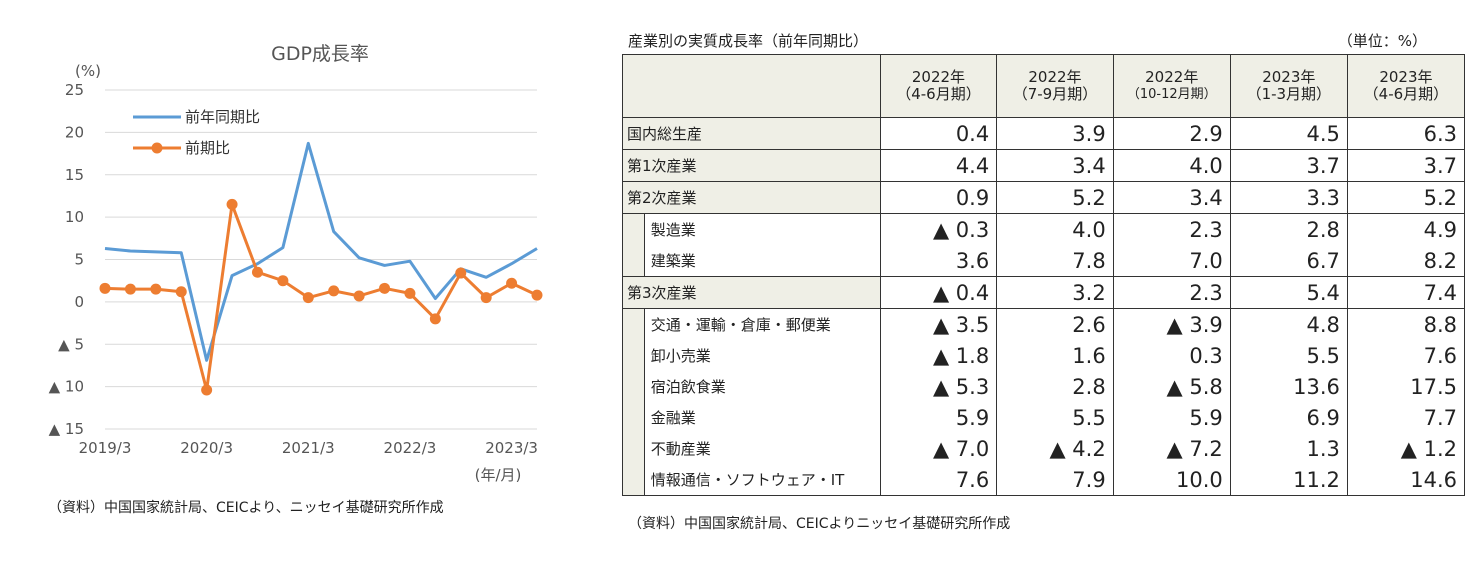 The width and height of the screenshot is (1475, 561). I want to click on row-label: 建築業, so click(762, 261).